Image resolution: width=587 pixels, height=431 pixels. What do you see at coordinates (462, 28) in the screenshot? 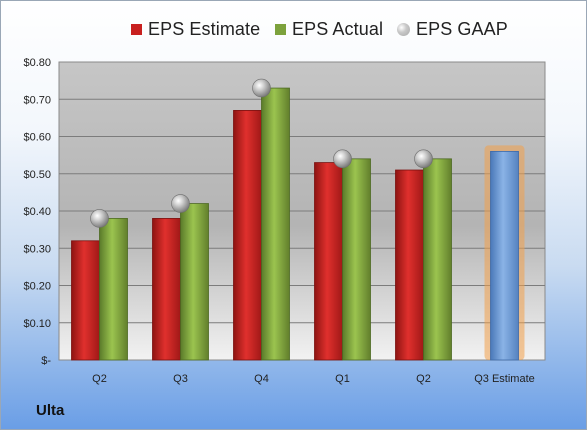
I see `legend-label-gaap: EPS GAAP` at bounding box center [462, 28].